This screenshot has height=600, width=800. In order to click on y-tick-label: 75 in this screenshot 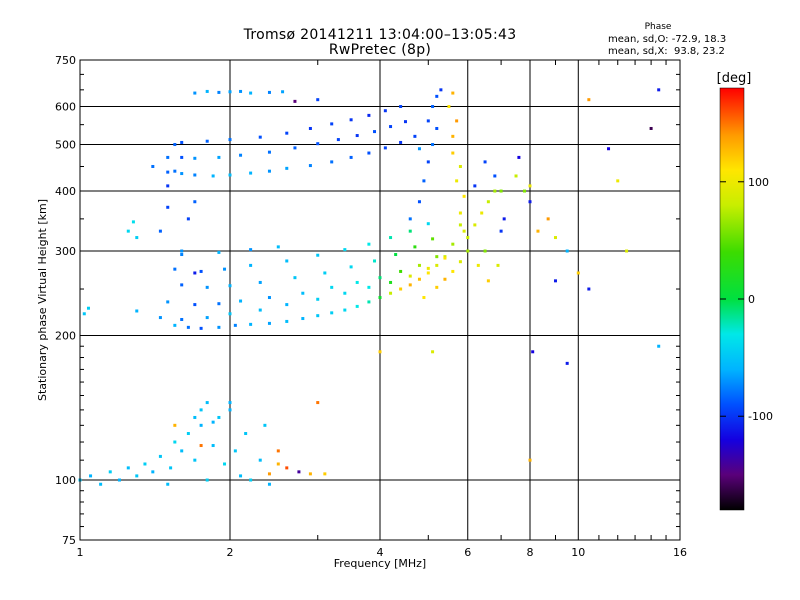, I will do `click(69, 540)`.